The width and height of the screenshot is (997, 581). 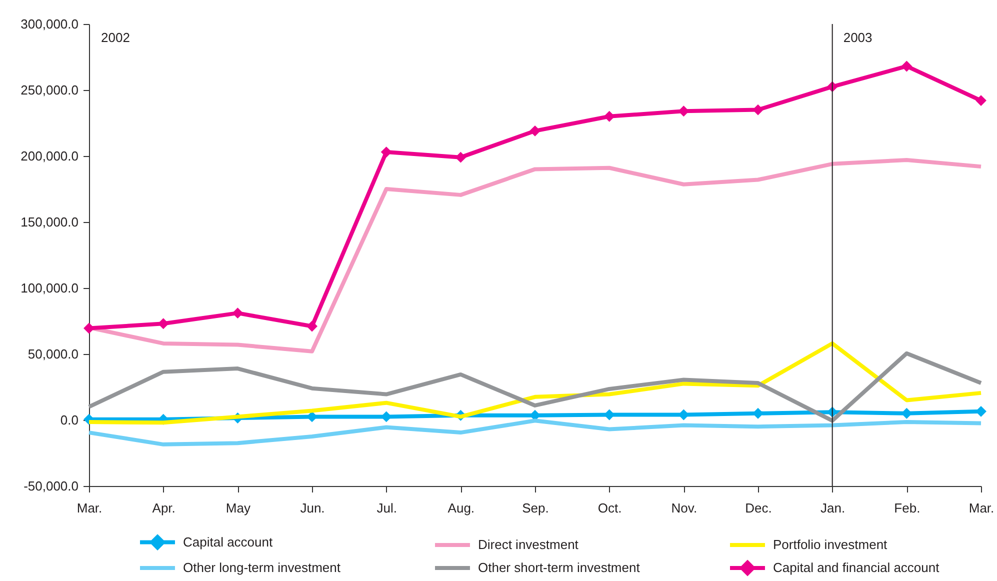 I want to click on x-tick-label: Aug., so click(x=461, y=508).